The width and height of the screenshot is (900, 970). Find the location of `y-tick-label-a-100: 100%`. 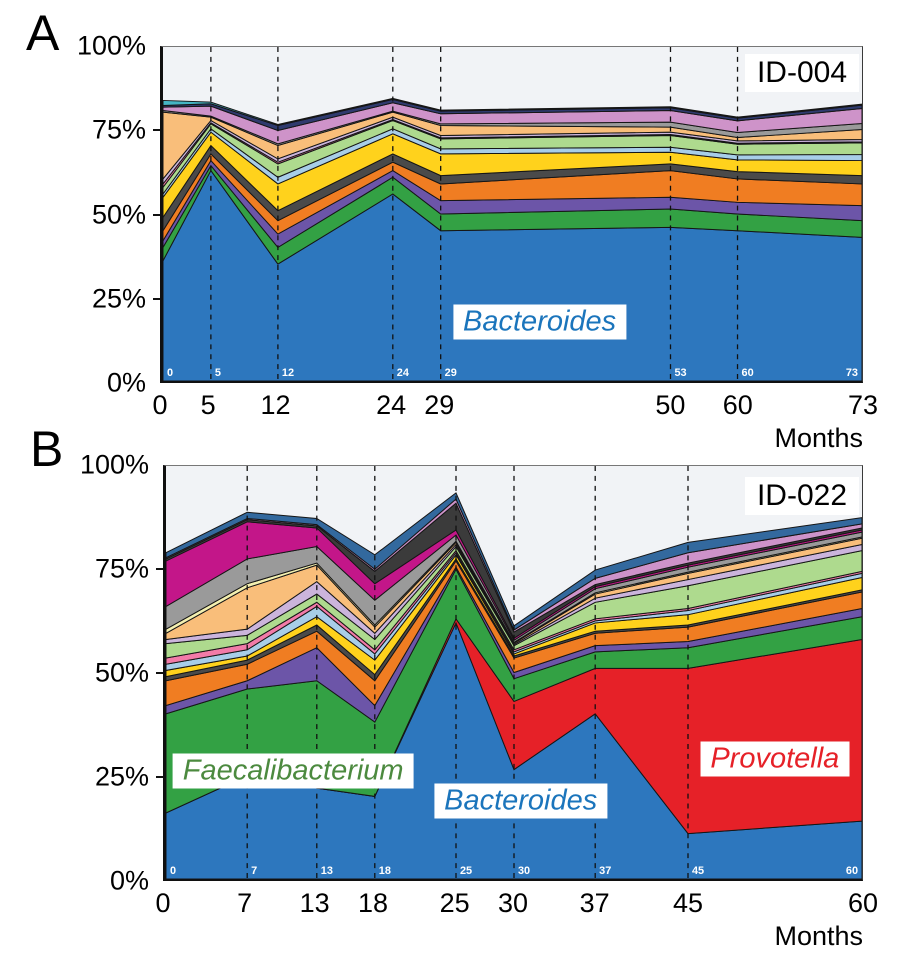

y-tick-label-a-100: 100% is located at coordinates (111, 45).